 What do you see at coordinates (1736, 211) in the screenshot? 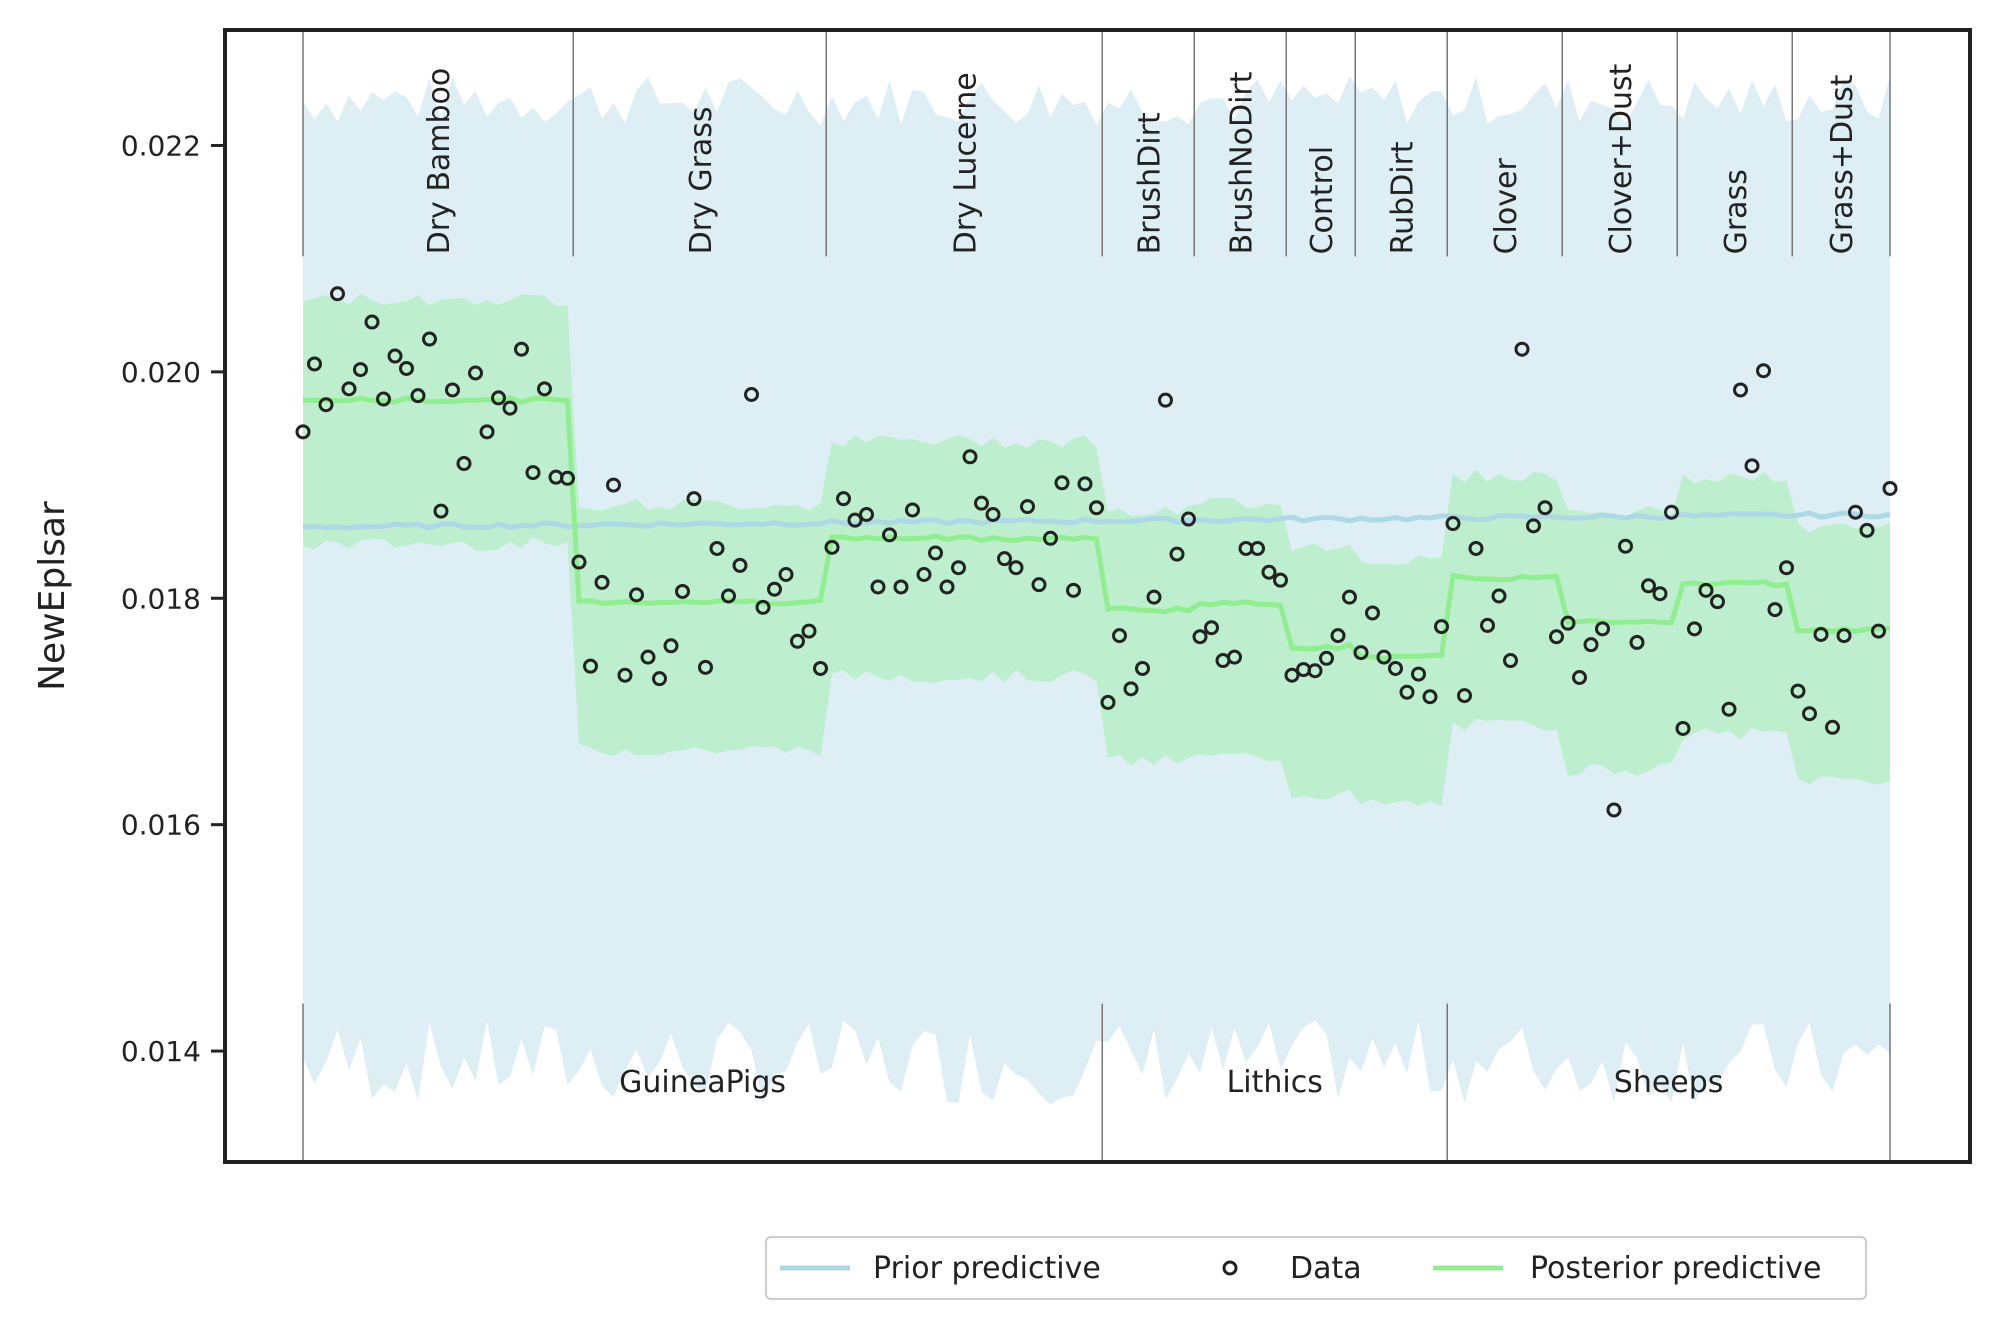
I see `category-label: Grass` at bounding box center [1736, 211].